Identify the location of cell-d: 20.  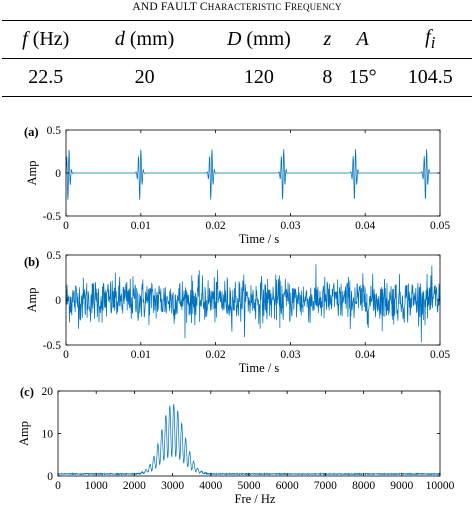
(144, 77).